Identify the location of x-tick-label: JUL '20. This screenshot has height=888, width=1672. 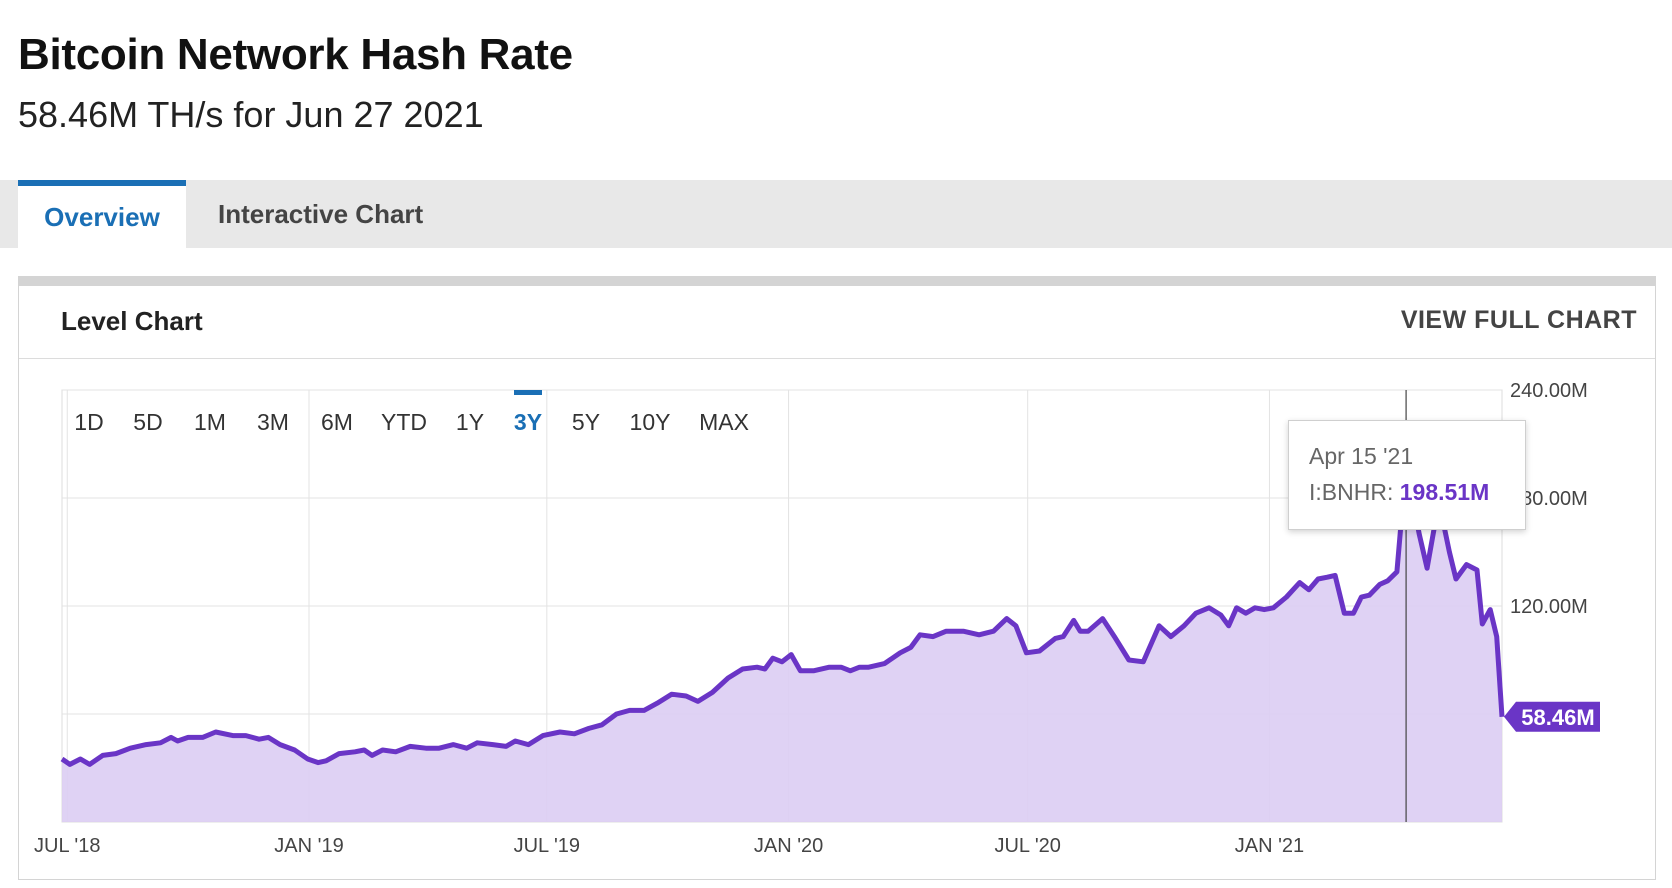
(1027, 846).